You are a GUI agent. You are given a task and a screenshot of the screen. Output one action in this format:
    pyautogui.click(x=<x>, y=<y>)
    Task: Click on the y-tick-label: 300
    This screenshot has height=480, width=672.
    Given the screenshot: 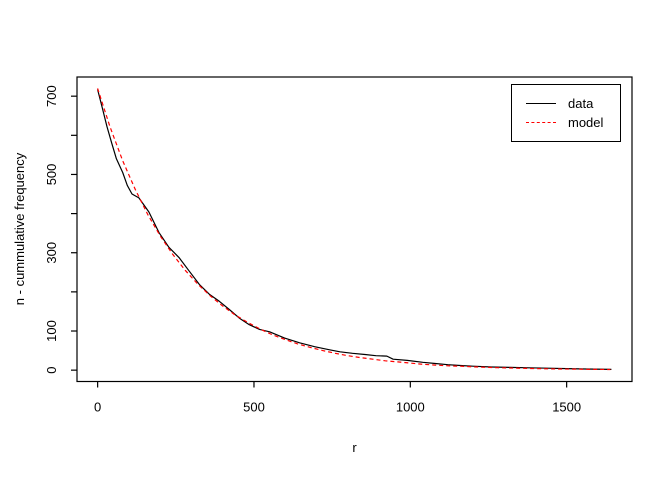 What is the action you would take?
    pyautogui.click(x=51, y=253)
    